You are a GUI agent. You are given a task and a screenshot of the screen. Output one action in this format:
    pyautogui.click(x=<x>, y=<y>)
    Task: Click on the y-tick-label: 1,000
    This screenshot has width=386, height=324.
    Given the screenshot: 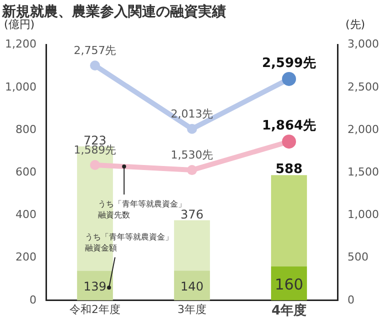 What is the action you would take?
    pyautogui.click(x=20, y=87)
    